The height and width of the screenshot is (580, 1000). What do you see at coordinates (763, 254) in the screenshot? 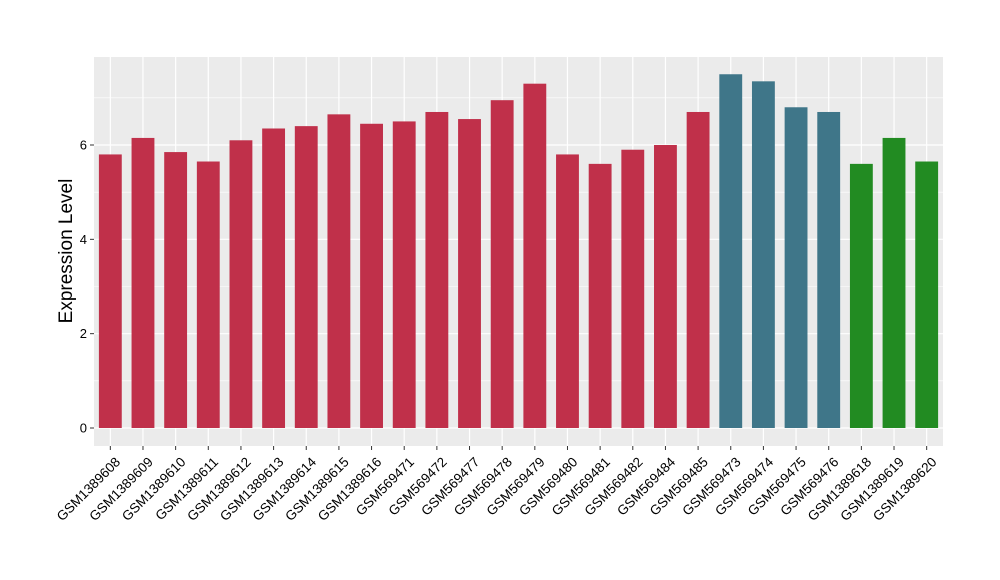
I see `bar-GSM569474` at bounding box center [763, 254].